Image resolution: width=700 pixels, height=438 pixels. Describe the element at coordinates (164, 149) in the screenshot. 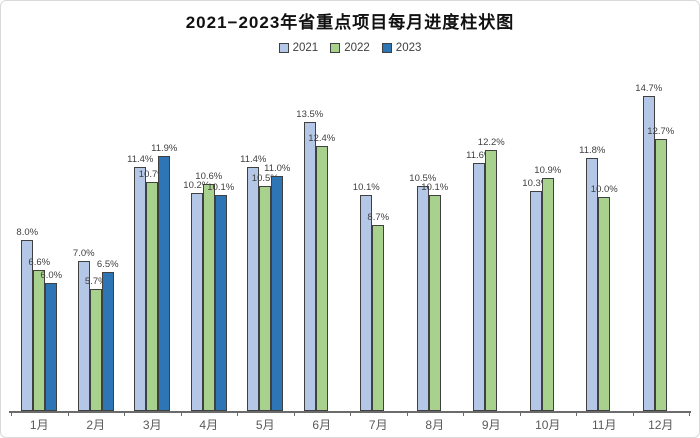

I see `data-label-2023-3月: 11.9%` at that location.